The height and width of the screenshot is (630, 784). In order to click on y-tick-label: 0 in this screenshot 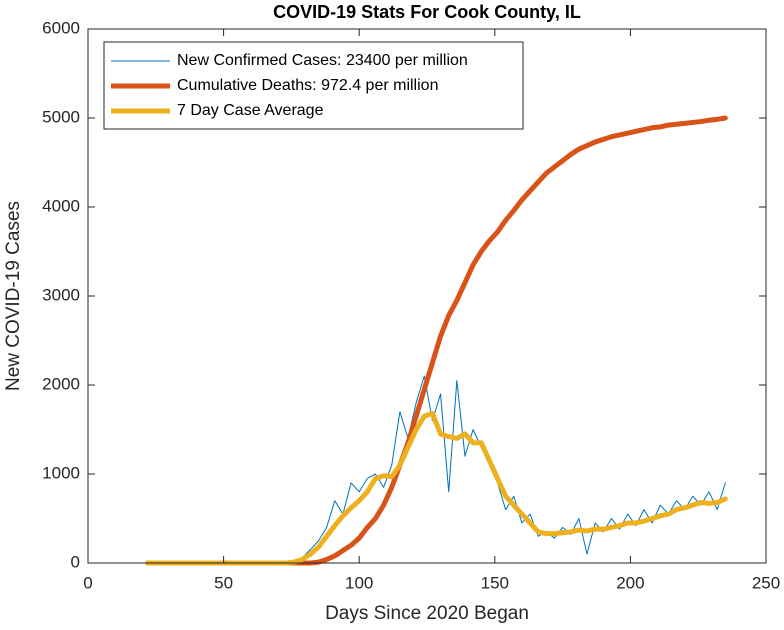, I will do `click(75, 561)`.